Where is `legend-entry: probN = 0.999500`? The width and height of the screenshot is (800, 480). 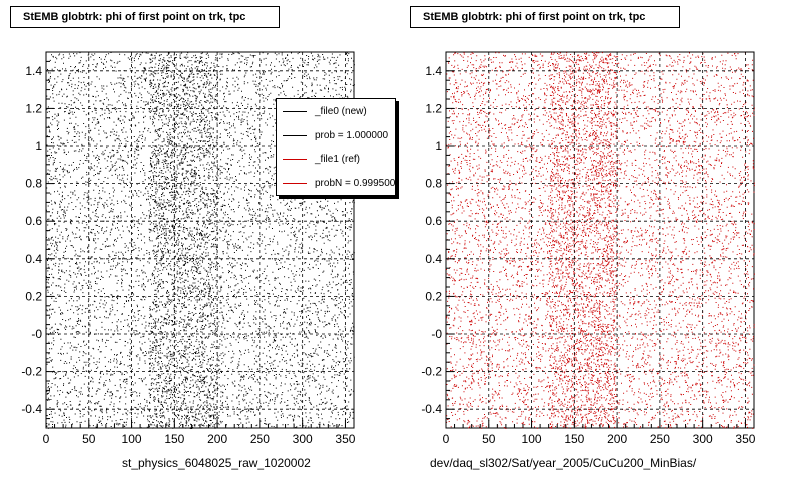
legend-entry: probN = 0.999500 is located at coordinates (336, 183).